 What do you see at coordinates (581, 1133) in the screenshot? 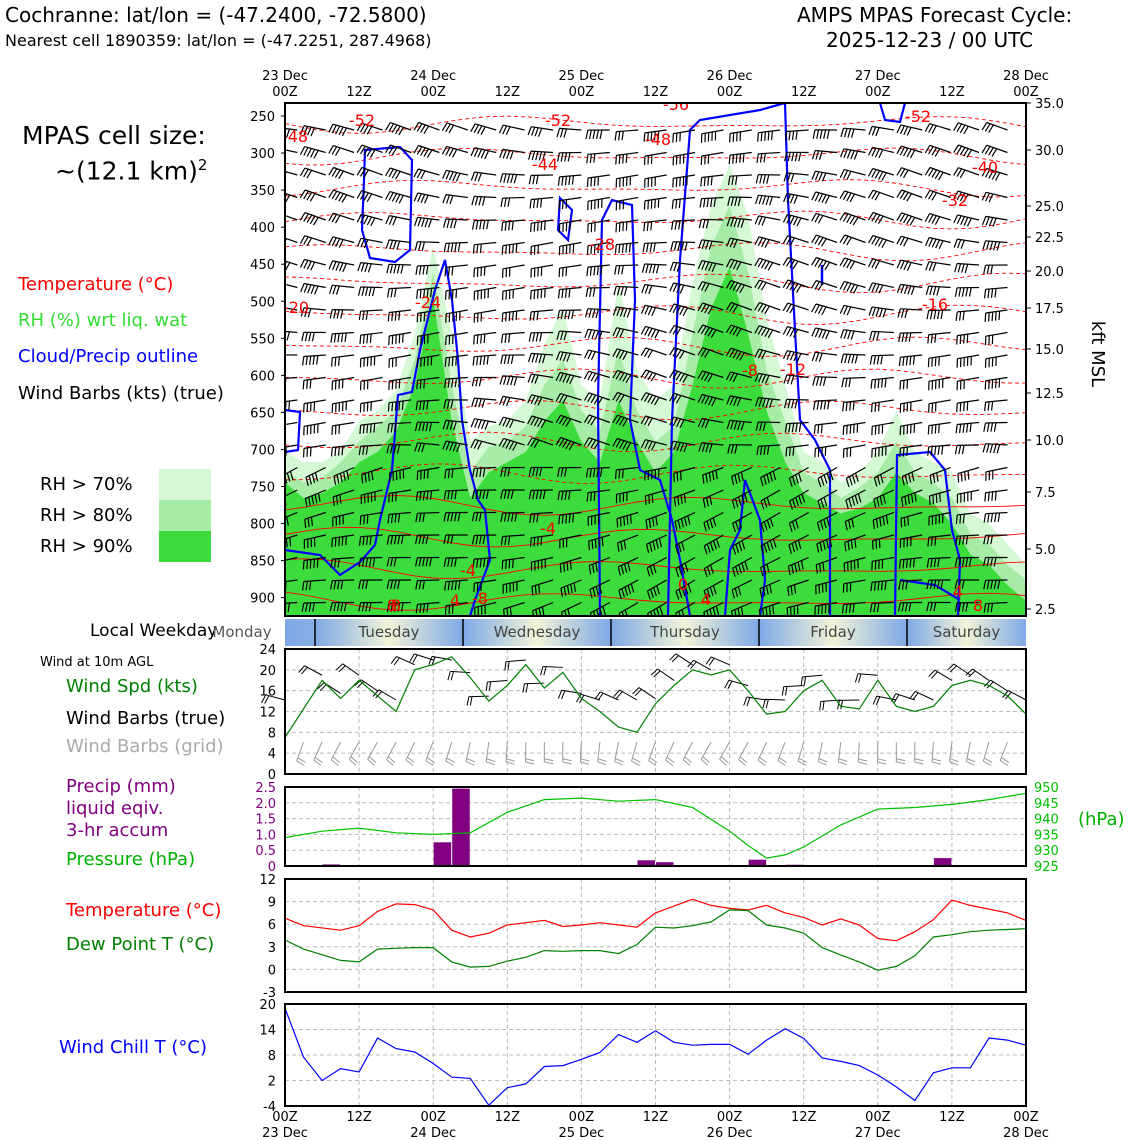
I see `bottom-date-label: 25 Dec` at bounding box center [581, 1133].